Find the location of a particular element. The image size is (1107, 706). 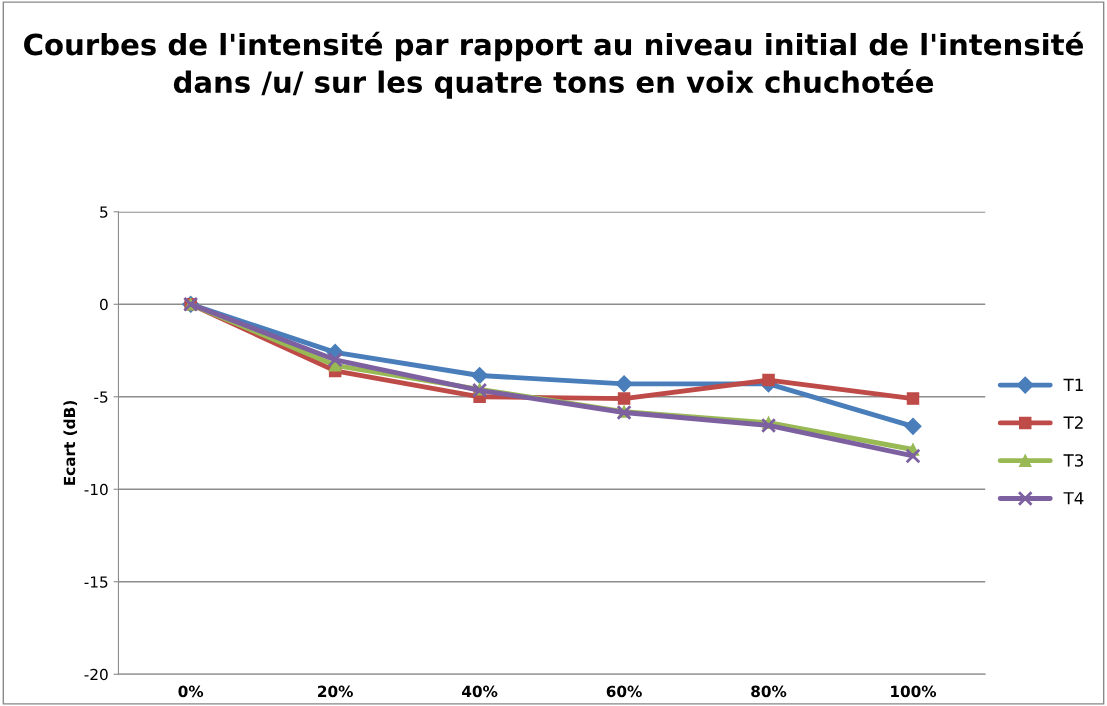

x-tick-label: 0% is located at coordinates (191, 691).